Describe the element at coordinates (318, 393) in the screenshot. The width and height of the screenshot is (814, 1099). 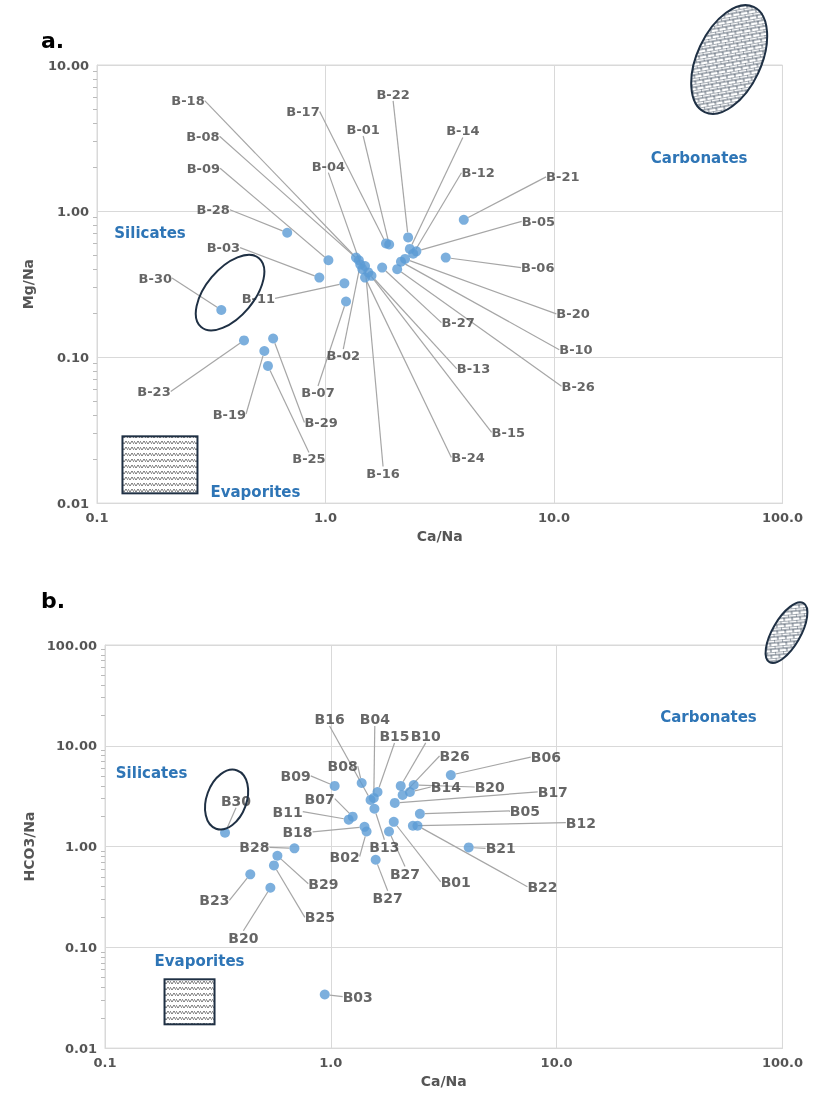
I see `data-label: B-07` at that location.